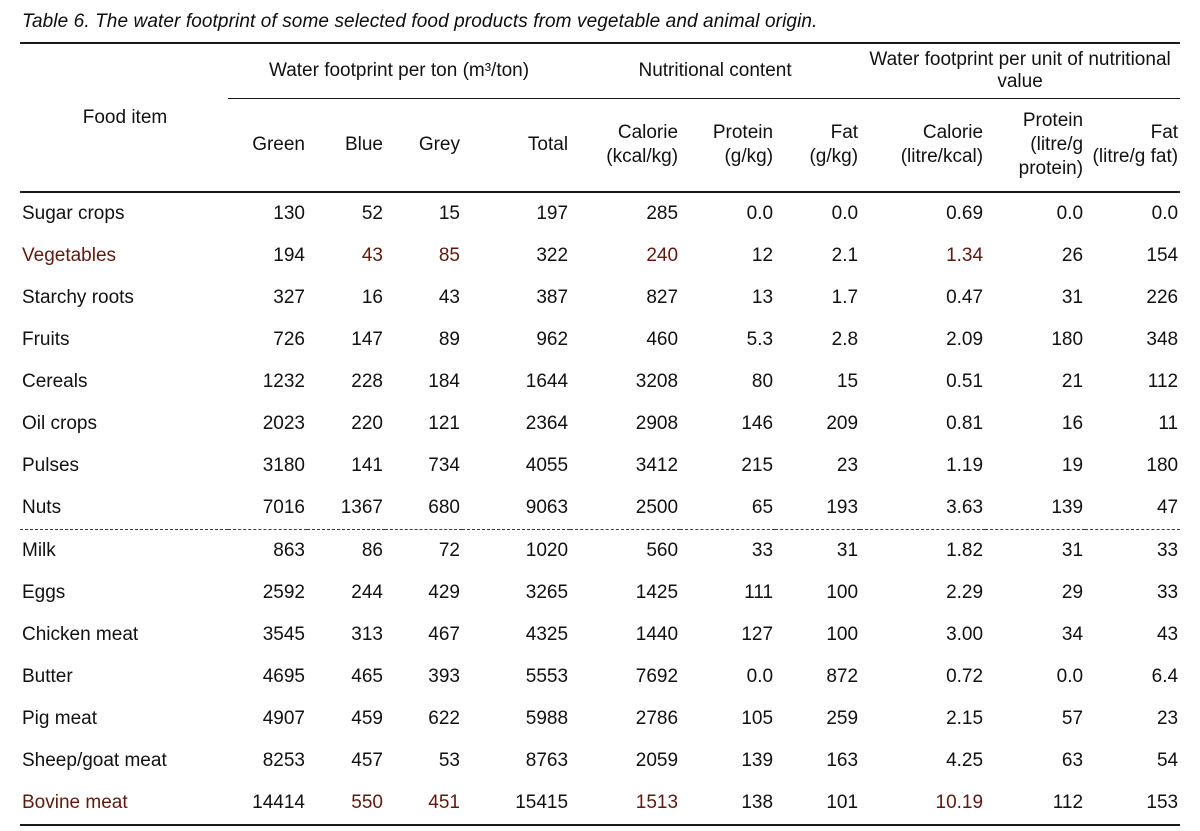 Image resolution: width=1200 pixels, height=831 pixels. Describe the element at coordinates (346, 677) in the screenshot. I see `value-cell: 465` at that location.